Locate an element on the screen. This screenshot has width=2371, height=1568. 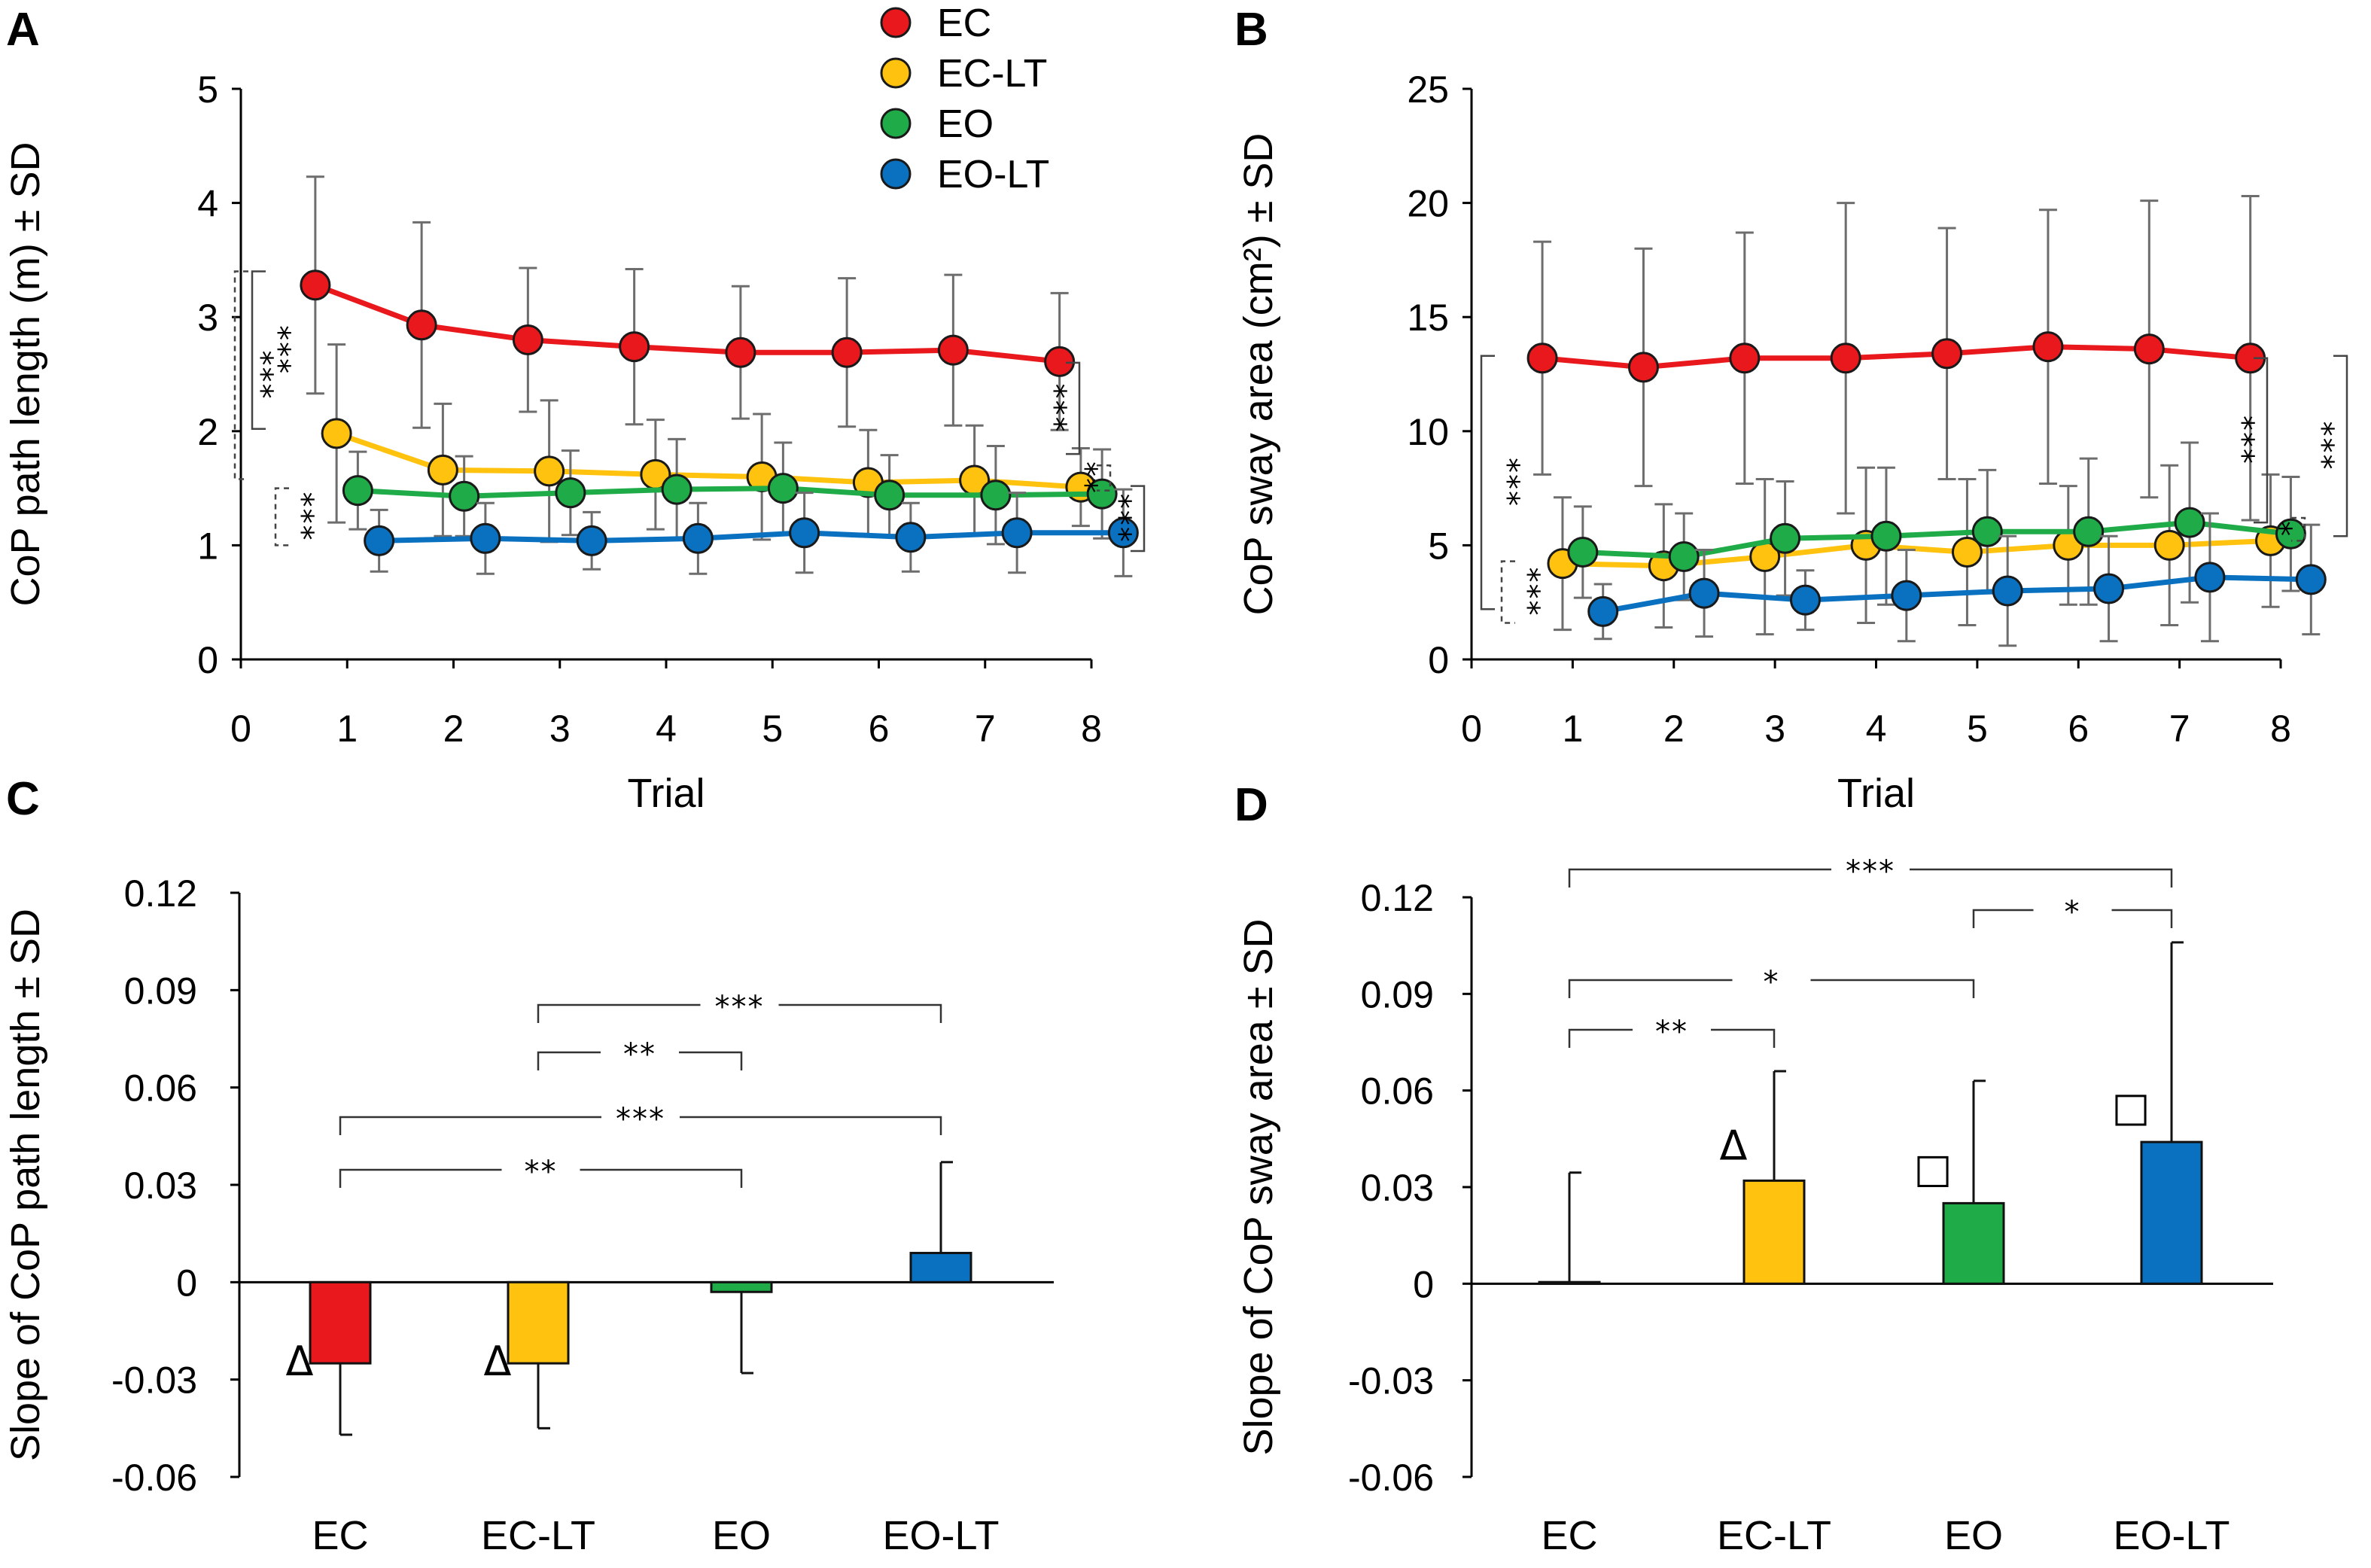
y-tick-label: 0.09 is located at coordinates (160, 991).